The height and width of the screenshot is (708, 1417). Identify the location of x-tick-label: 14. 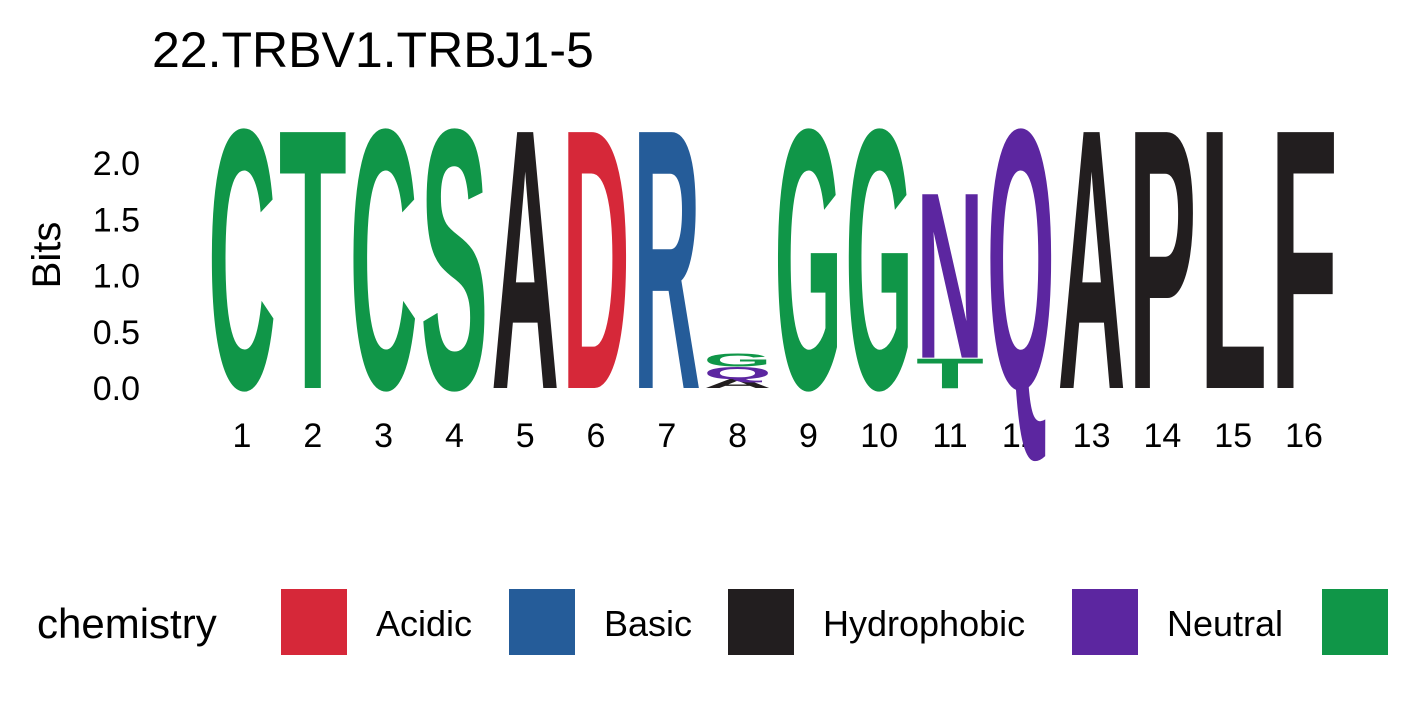
(1162, 436).